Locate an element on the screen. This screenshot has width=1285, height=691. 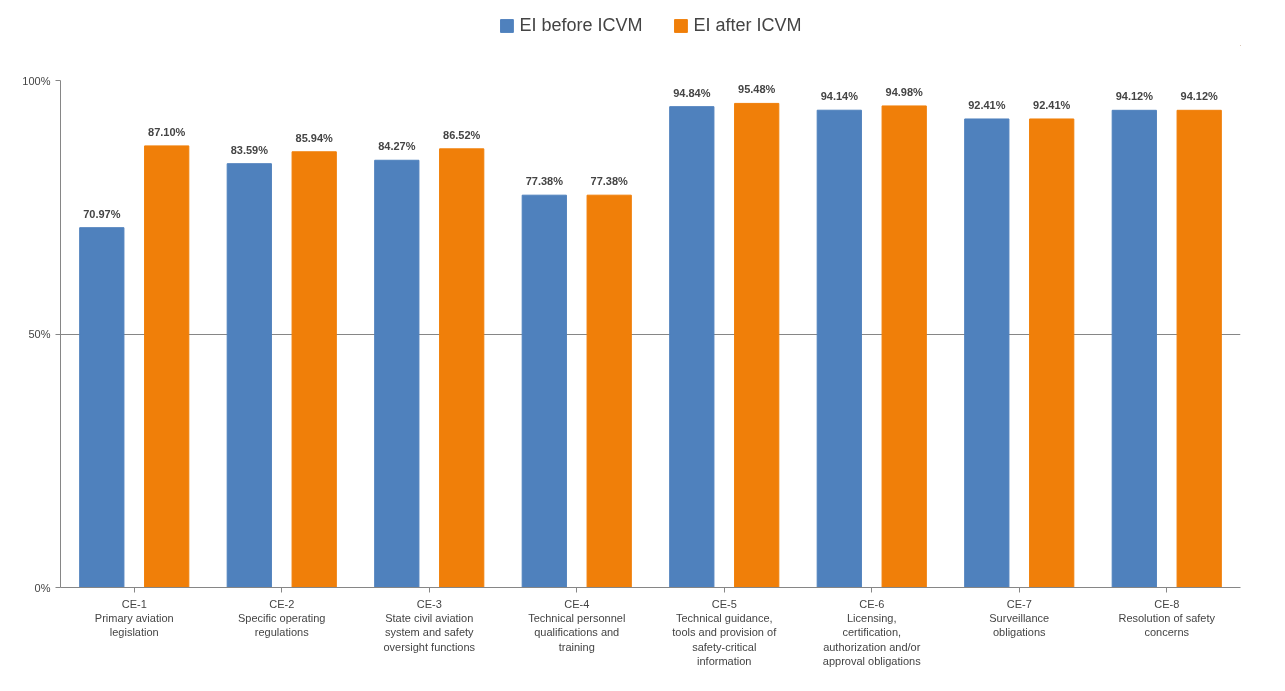
x-tick-label: CE-5 Technical guidance, tools and provision of safety-critical information is located at coordinates (725, 632).